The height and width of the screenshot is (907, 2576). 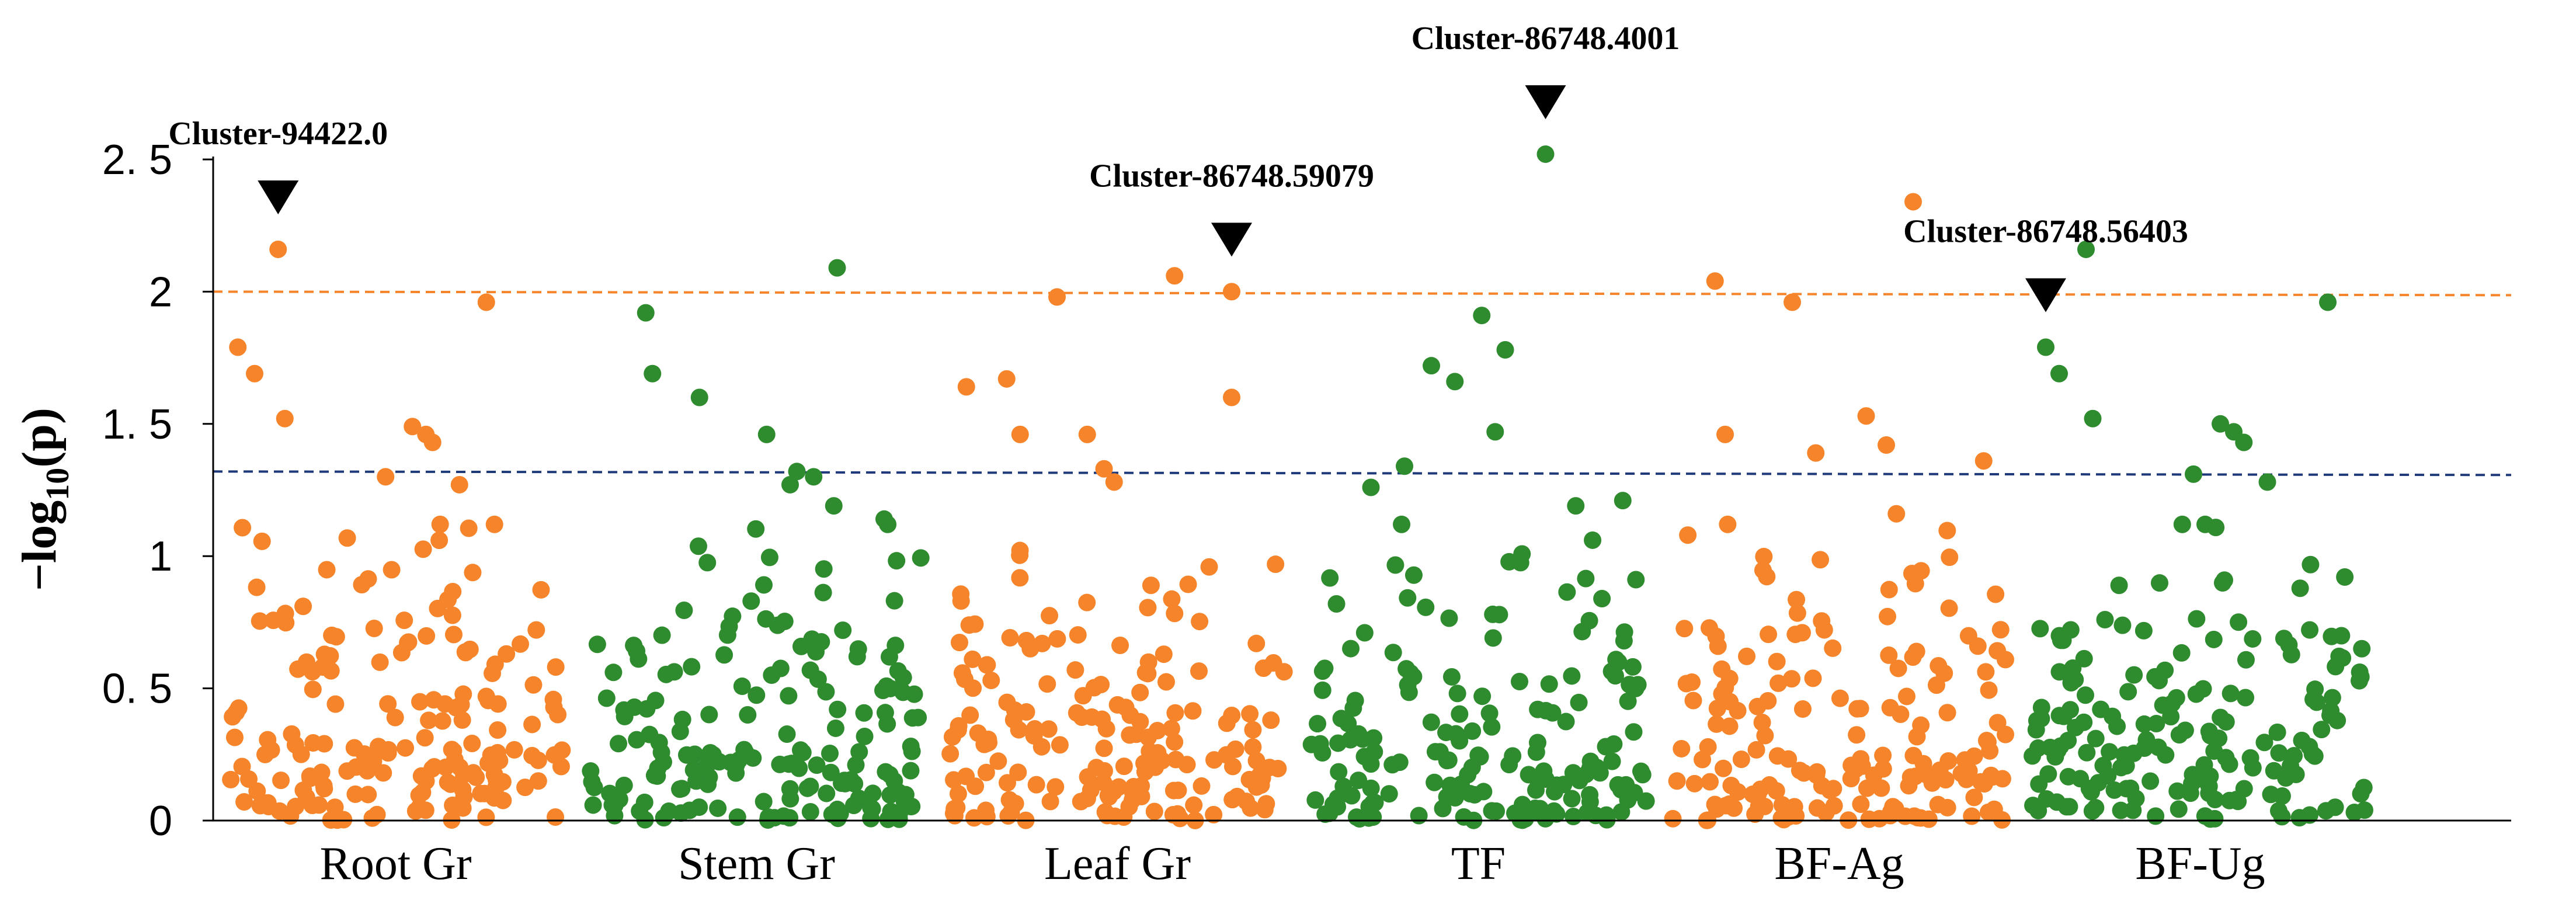 What do you see at coordinates (2200, 863) in the screenshot?
I see `x-category-label-bf-ug: BF-Ug` at bounding box center [2200, 863].